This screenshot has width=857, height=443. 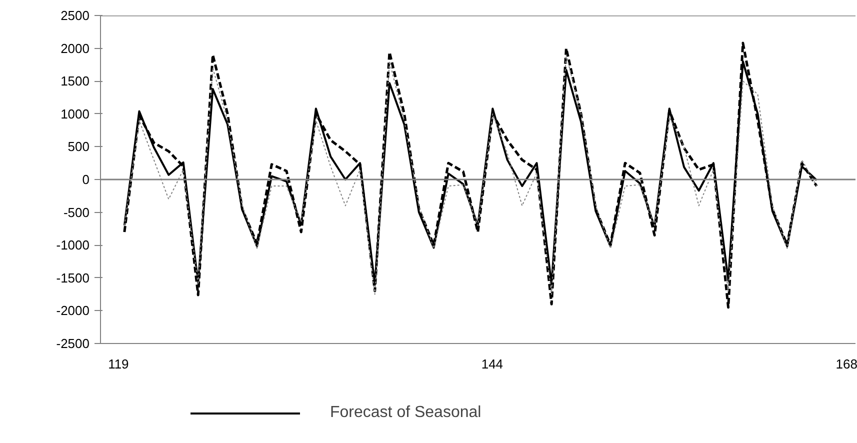 What do you see at coordinates (79, 146) in the screenshot?
I see `y-tick-label: 500` at bounding box center [79, 146].